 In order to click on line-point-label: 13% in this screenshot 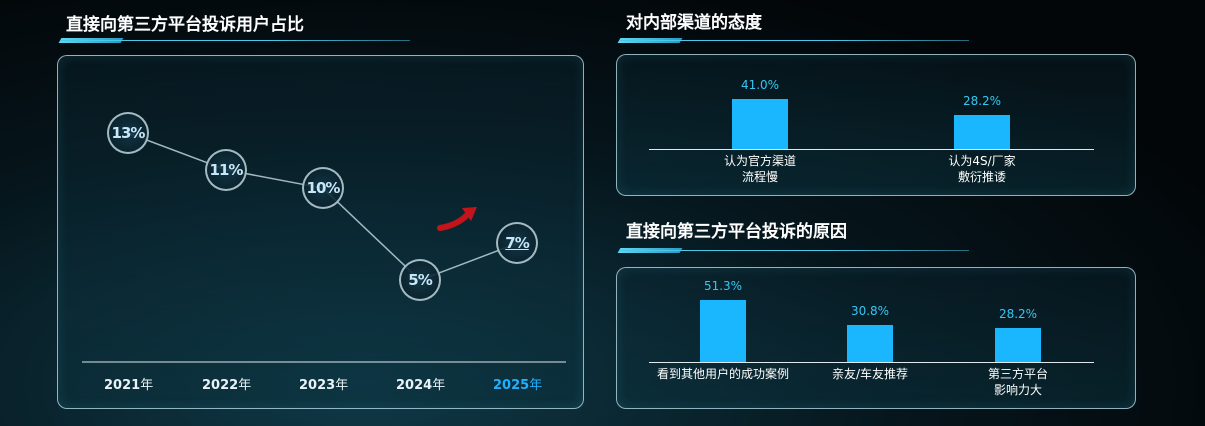, I will do `click(128, 133)`.